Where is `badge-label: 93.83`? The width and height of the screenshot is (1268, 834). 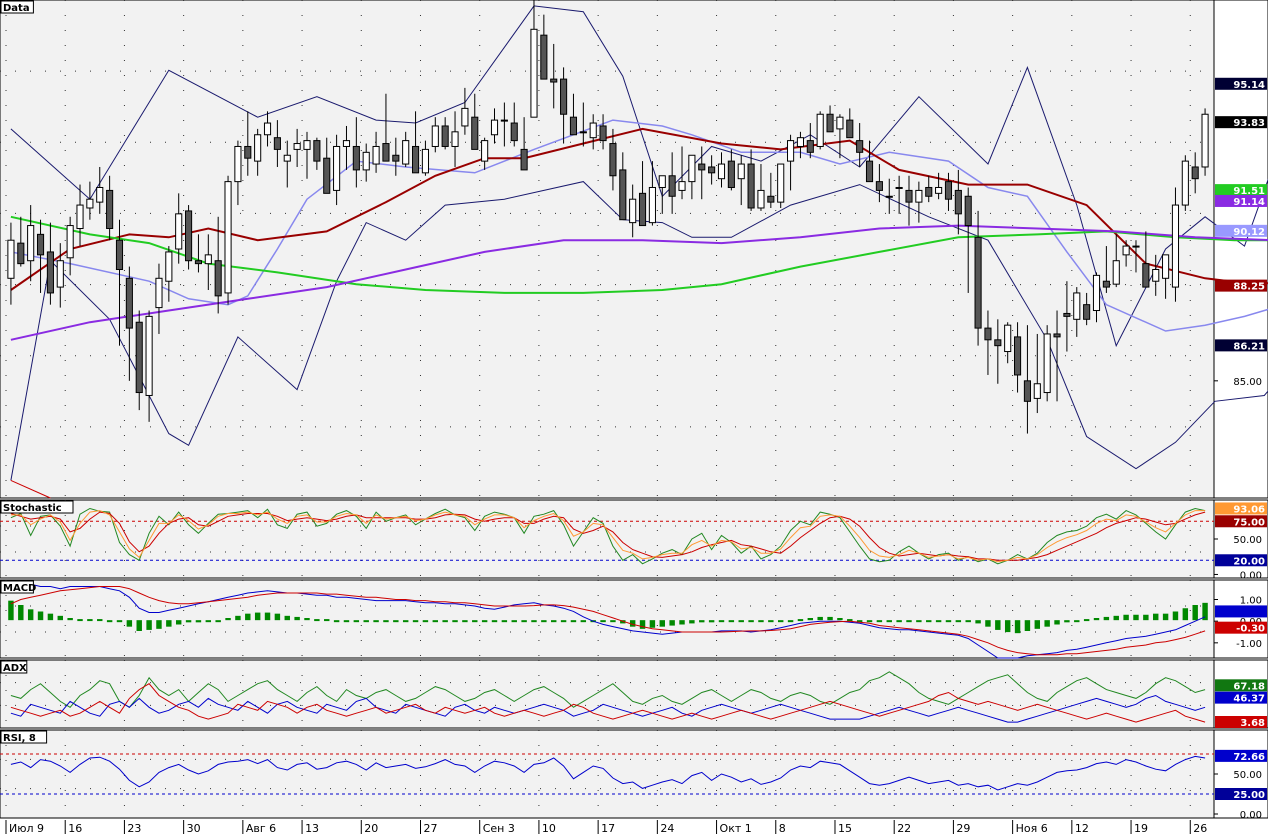 badge-label: 93.83 is located at coordinates (1249, 123).